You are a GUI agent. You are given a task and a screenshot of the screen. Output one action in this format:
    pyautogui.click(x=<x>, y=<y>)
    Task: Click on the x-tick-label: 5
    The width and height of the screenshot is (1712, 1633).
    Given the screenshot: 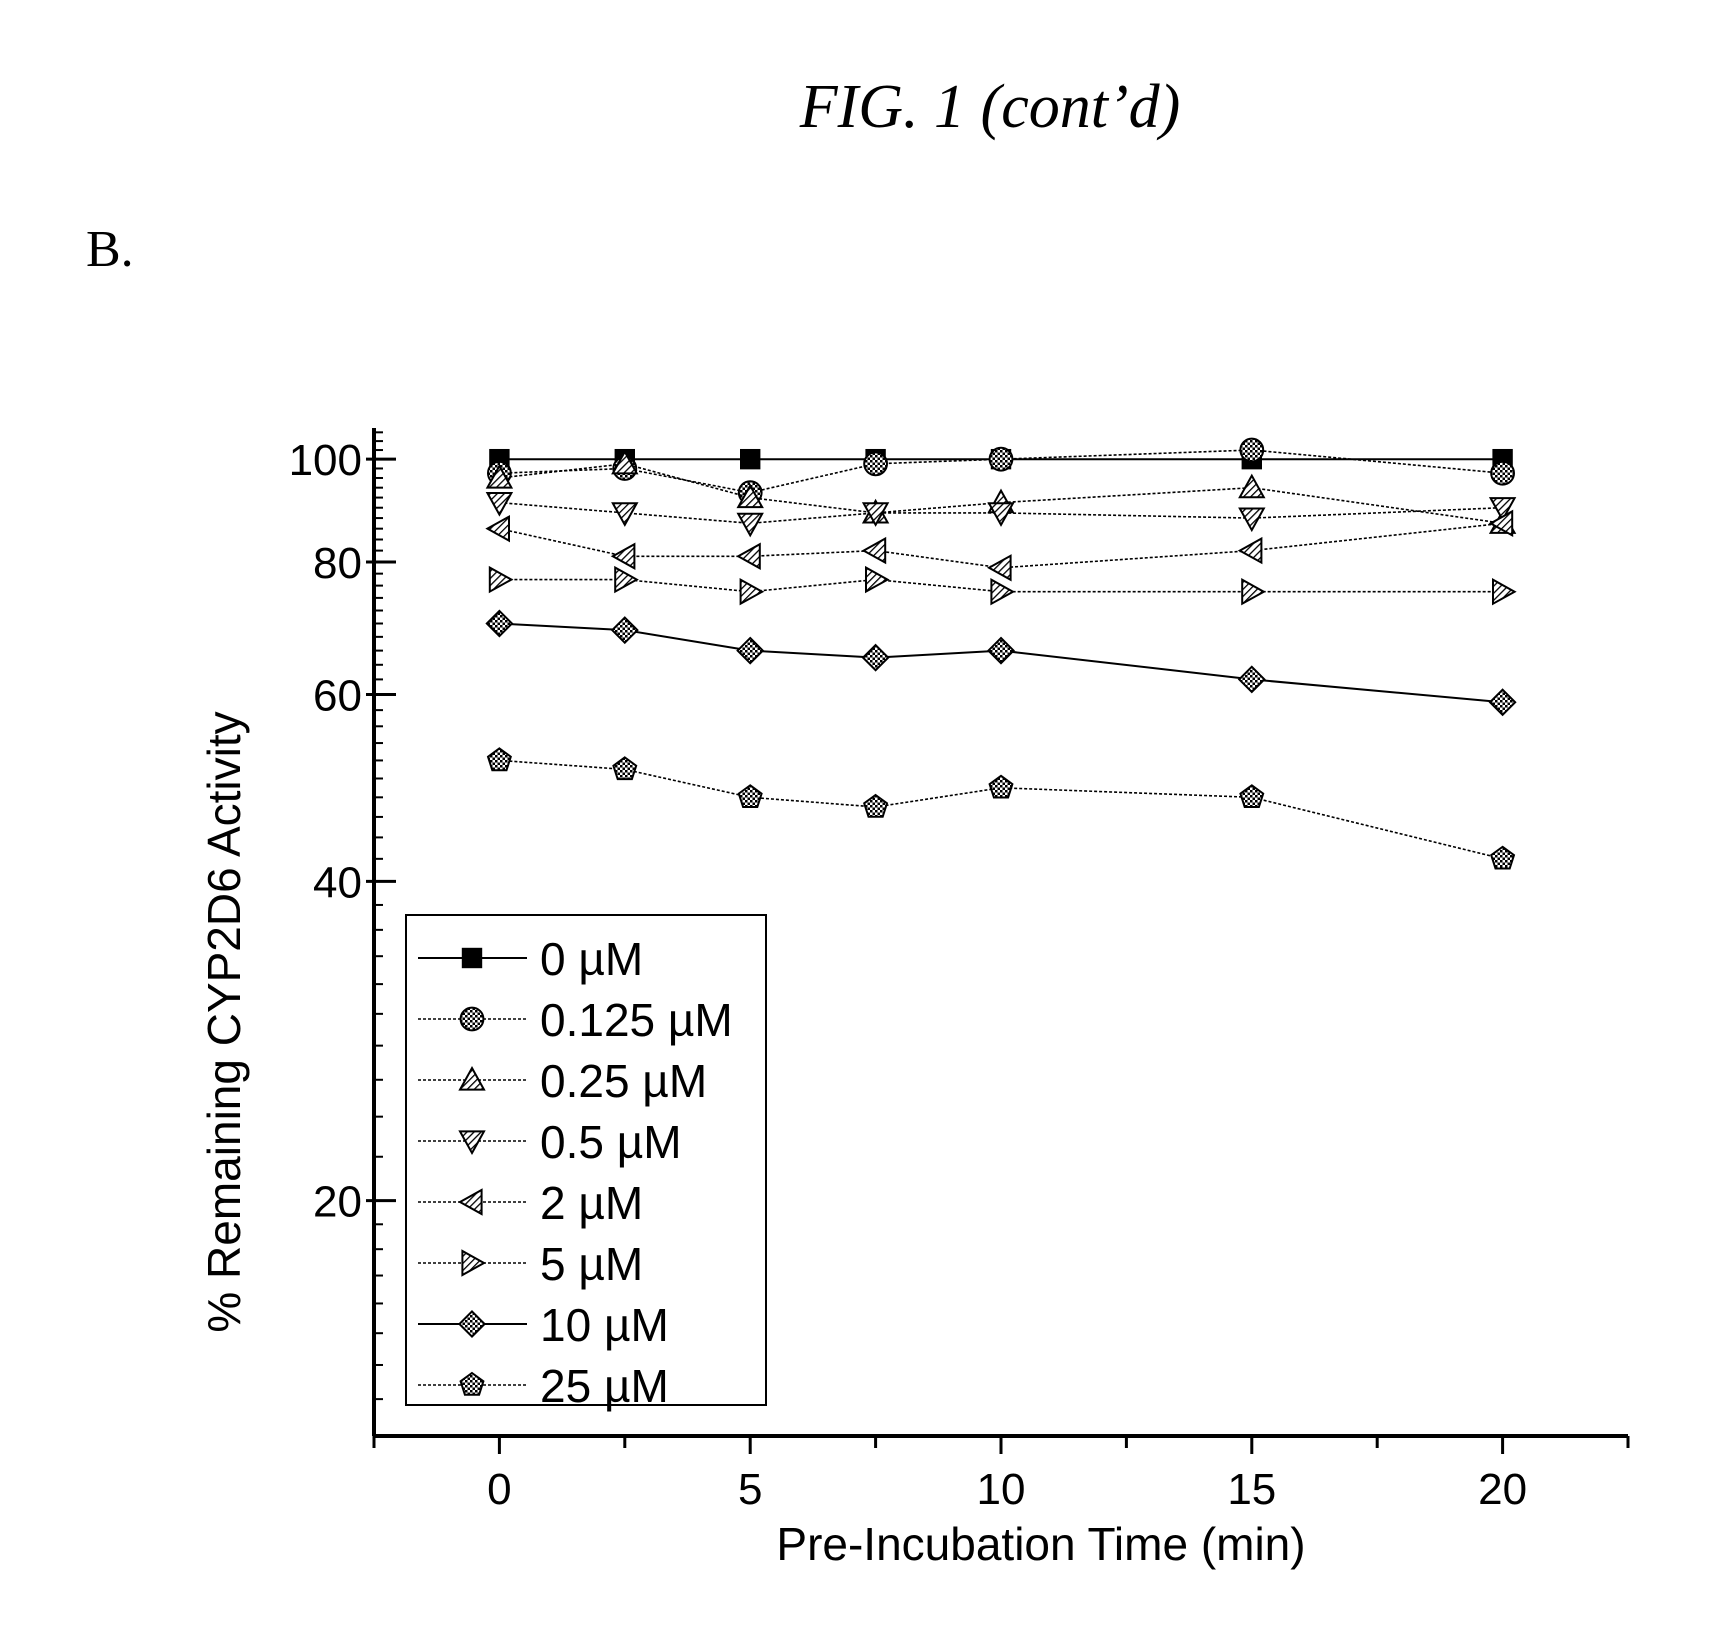 What is the action you would take?
    pyautogui.click(x=750, y=1489)
    